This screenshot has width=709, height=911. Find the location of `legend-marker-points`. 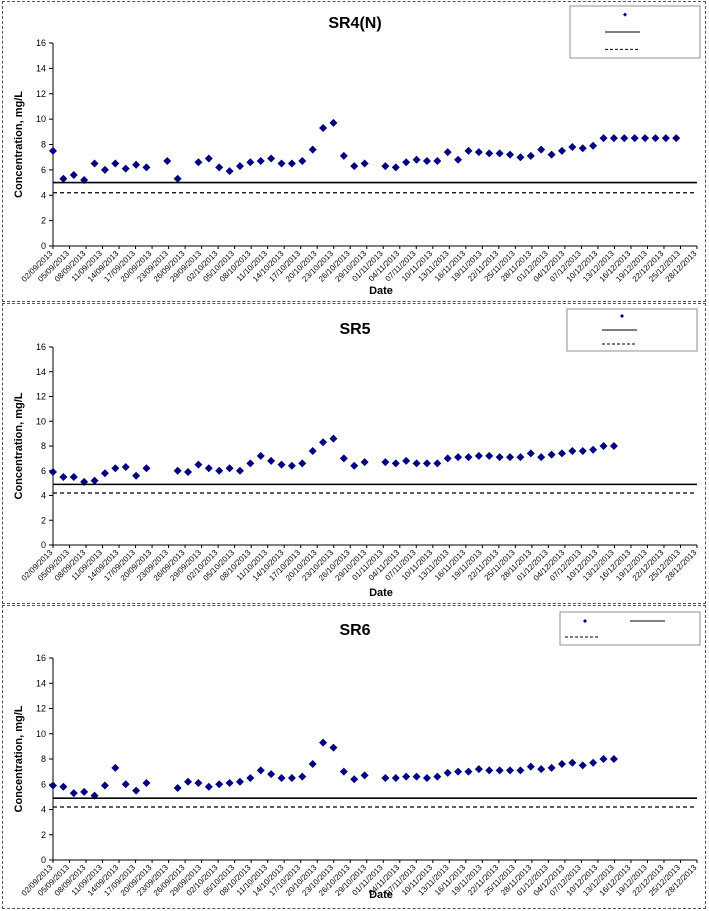

legend-marker-points is located at coordinates (622, 316).